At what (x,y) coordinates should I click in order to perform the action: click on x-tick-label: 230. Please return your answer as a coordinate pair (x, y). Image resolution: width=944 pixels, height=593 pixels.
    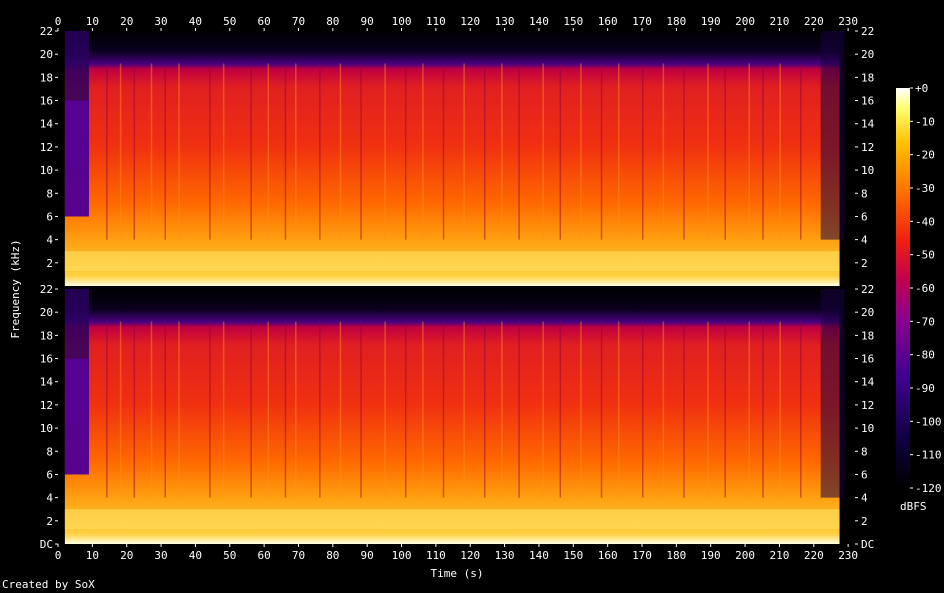
    Looking at the image, I should click on (848, 555).